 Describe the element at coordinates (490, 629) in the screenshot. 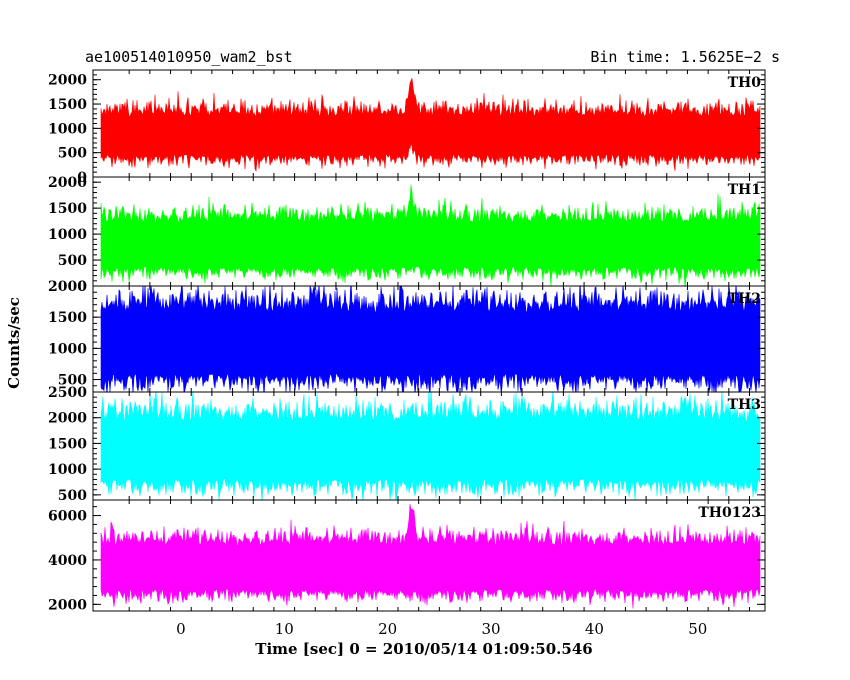

I see `x-tick-label: 30` at that location.